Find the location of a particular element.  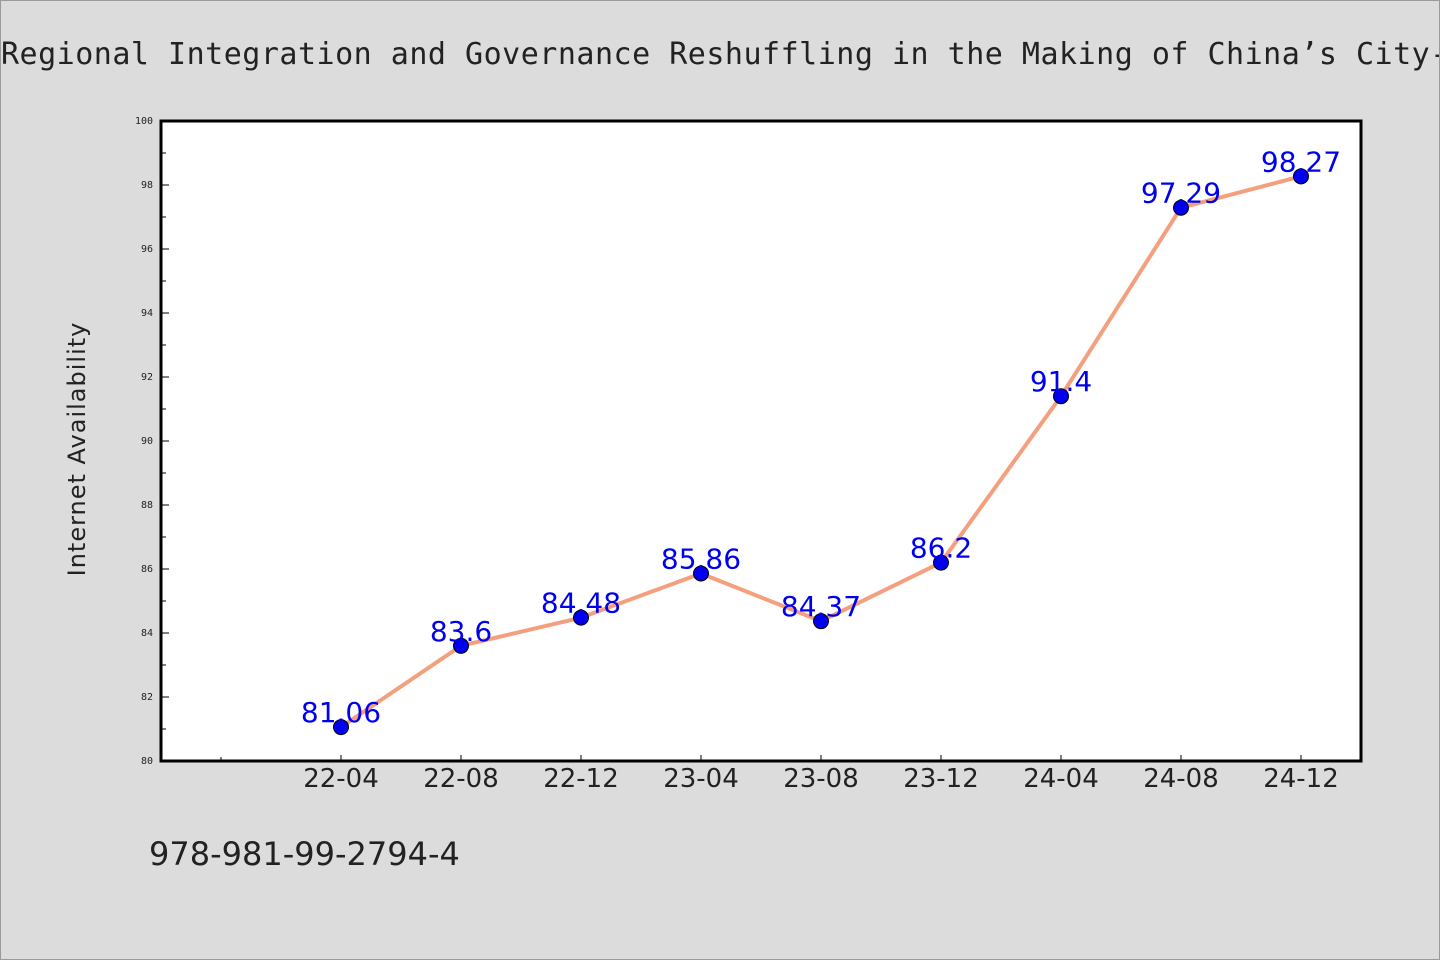

data-label: 86.2 is located at coordinates (941, 548).